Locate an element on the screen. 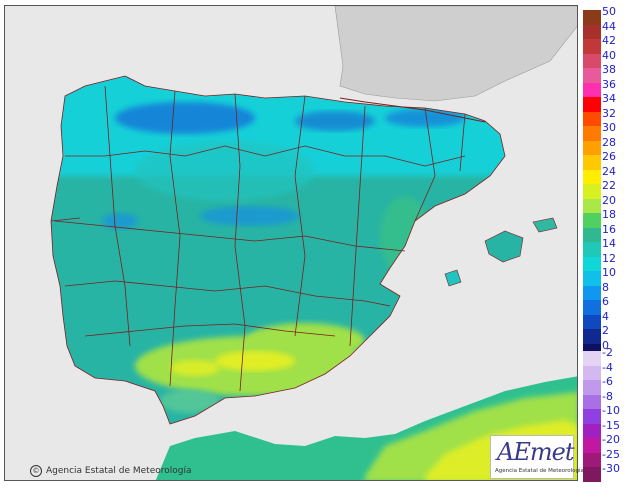 The width and height of the screenshot is (630, 500). legend-label: 40 is located at coordinates (609, 55).